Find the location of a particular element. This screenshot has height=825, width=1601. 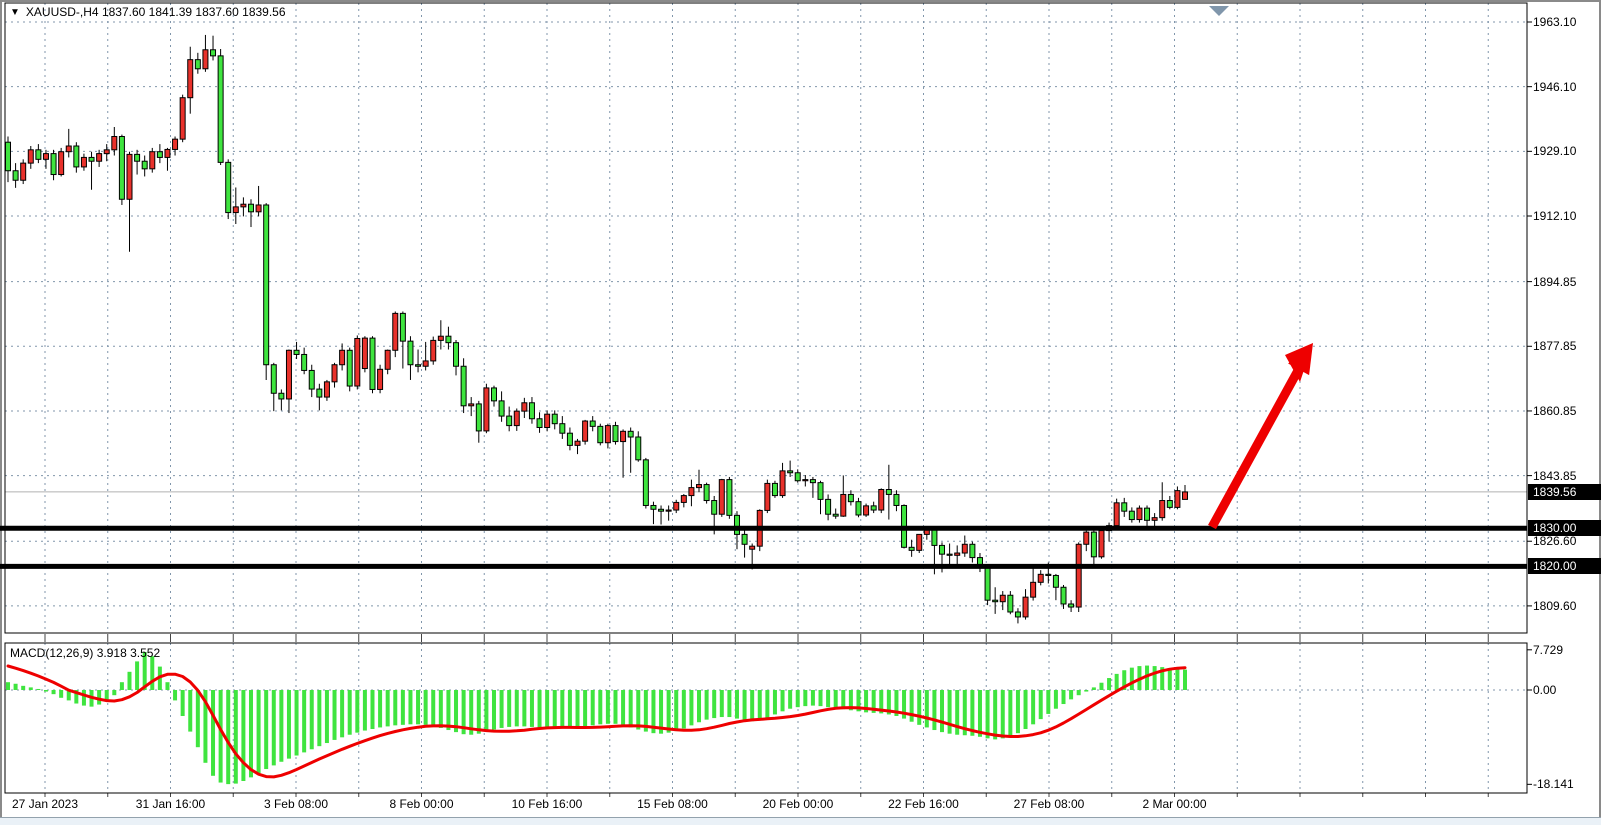

macd-name: MACD(12,26,9) is located at coordinates (52, 653).